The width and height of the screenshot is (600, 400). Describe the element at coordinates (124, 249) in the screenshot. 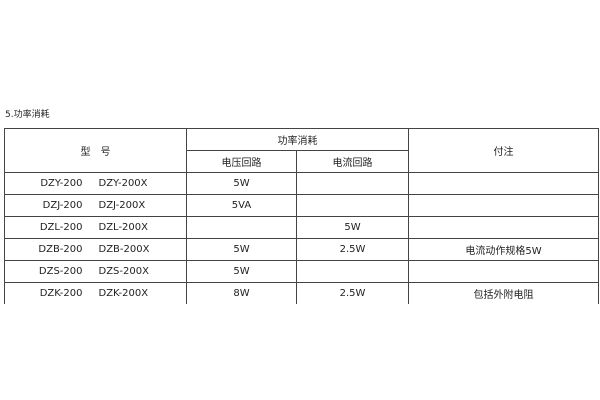

I see `model-b: DZB-200X` at that location.